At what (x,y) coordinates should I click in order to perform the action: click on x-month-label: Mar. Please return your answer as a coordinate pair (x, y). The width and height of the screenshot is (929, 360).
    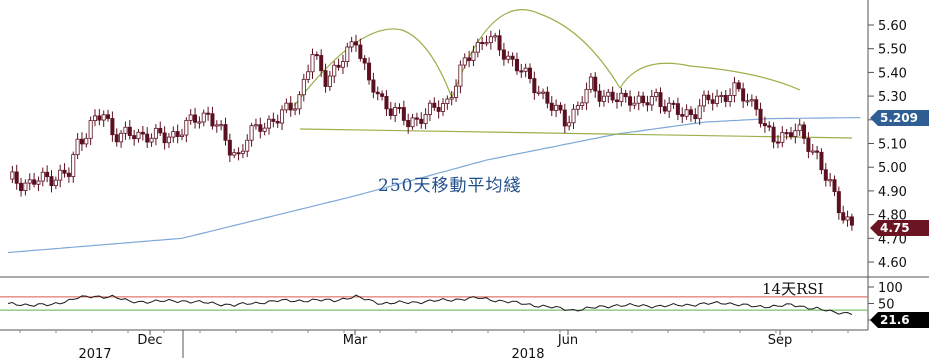
    Looking at the image, I should click on (355, 340).